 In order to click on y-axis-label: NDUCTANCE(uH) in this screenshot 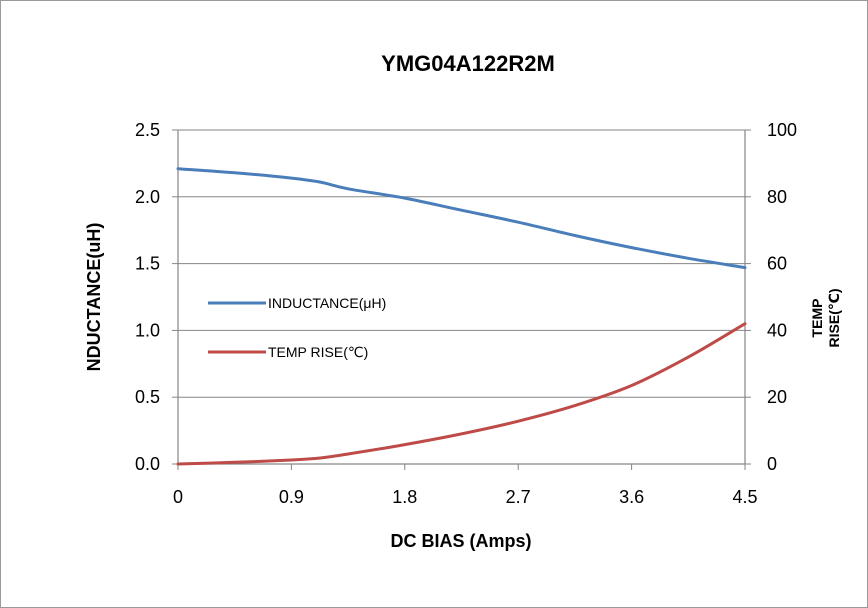, I will do `click(94, 297)`.